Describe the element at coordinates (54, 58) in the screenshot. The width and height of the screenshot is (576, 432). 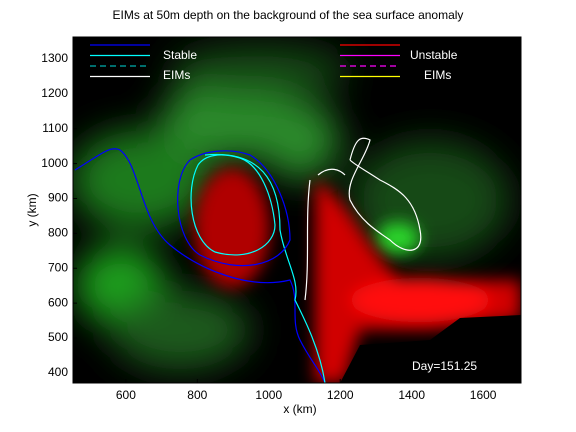
I see `y-tick-label: 1300` at that location.